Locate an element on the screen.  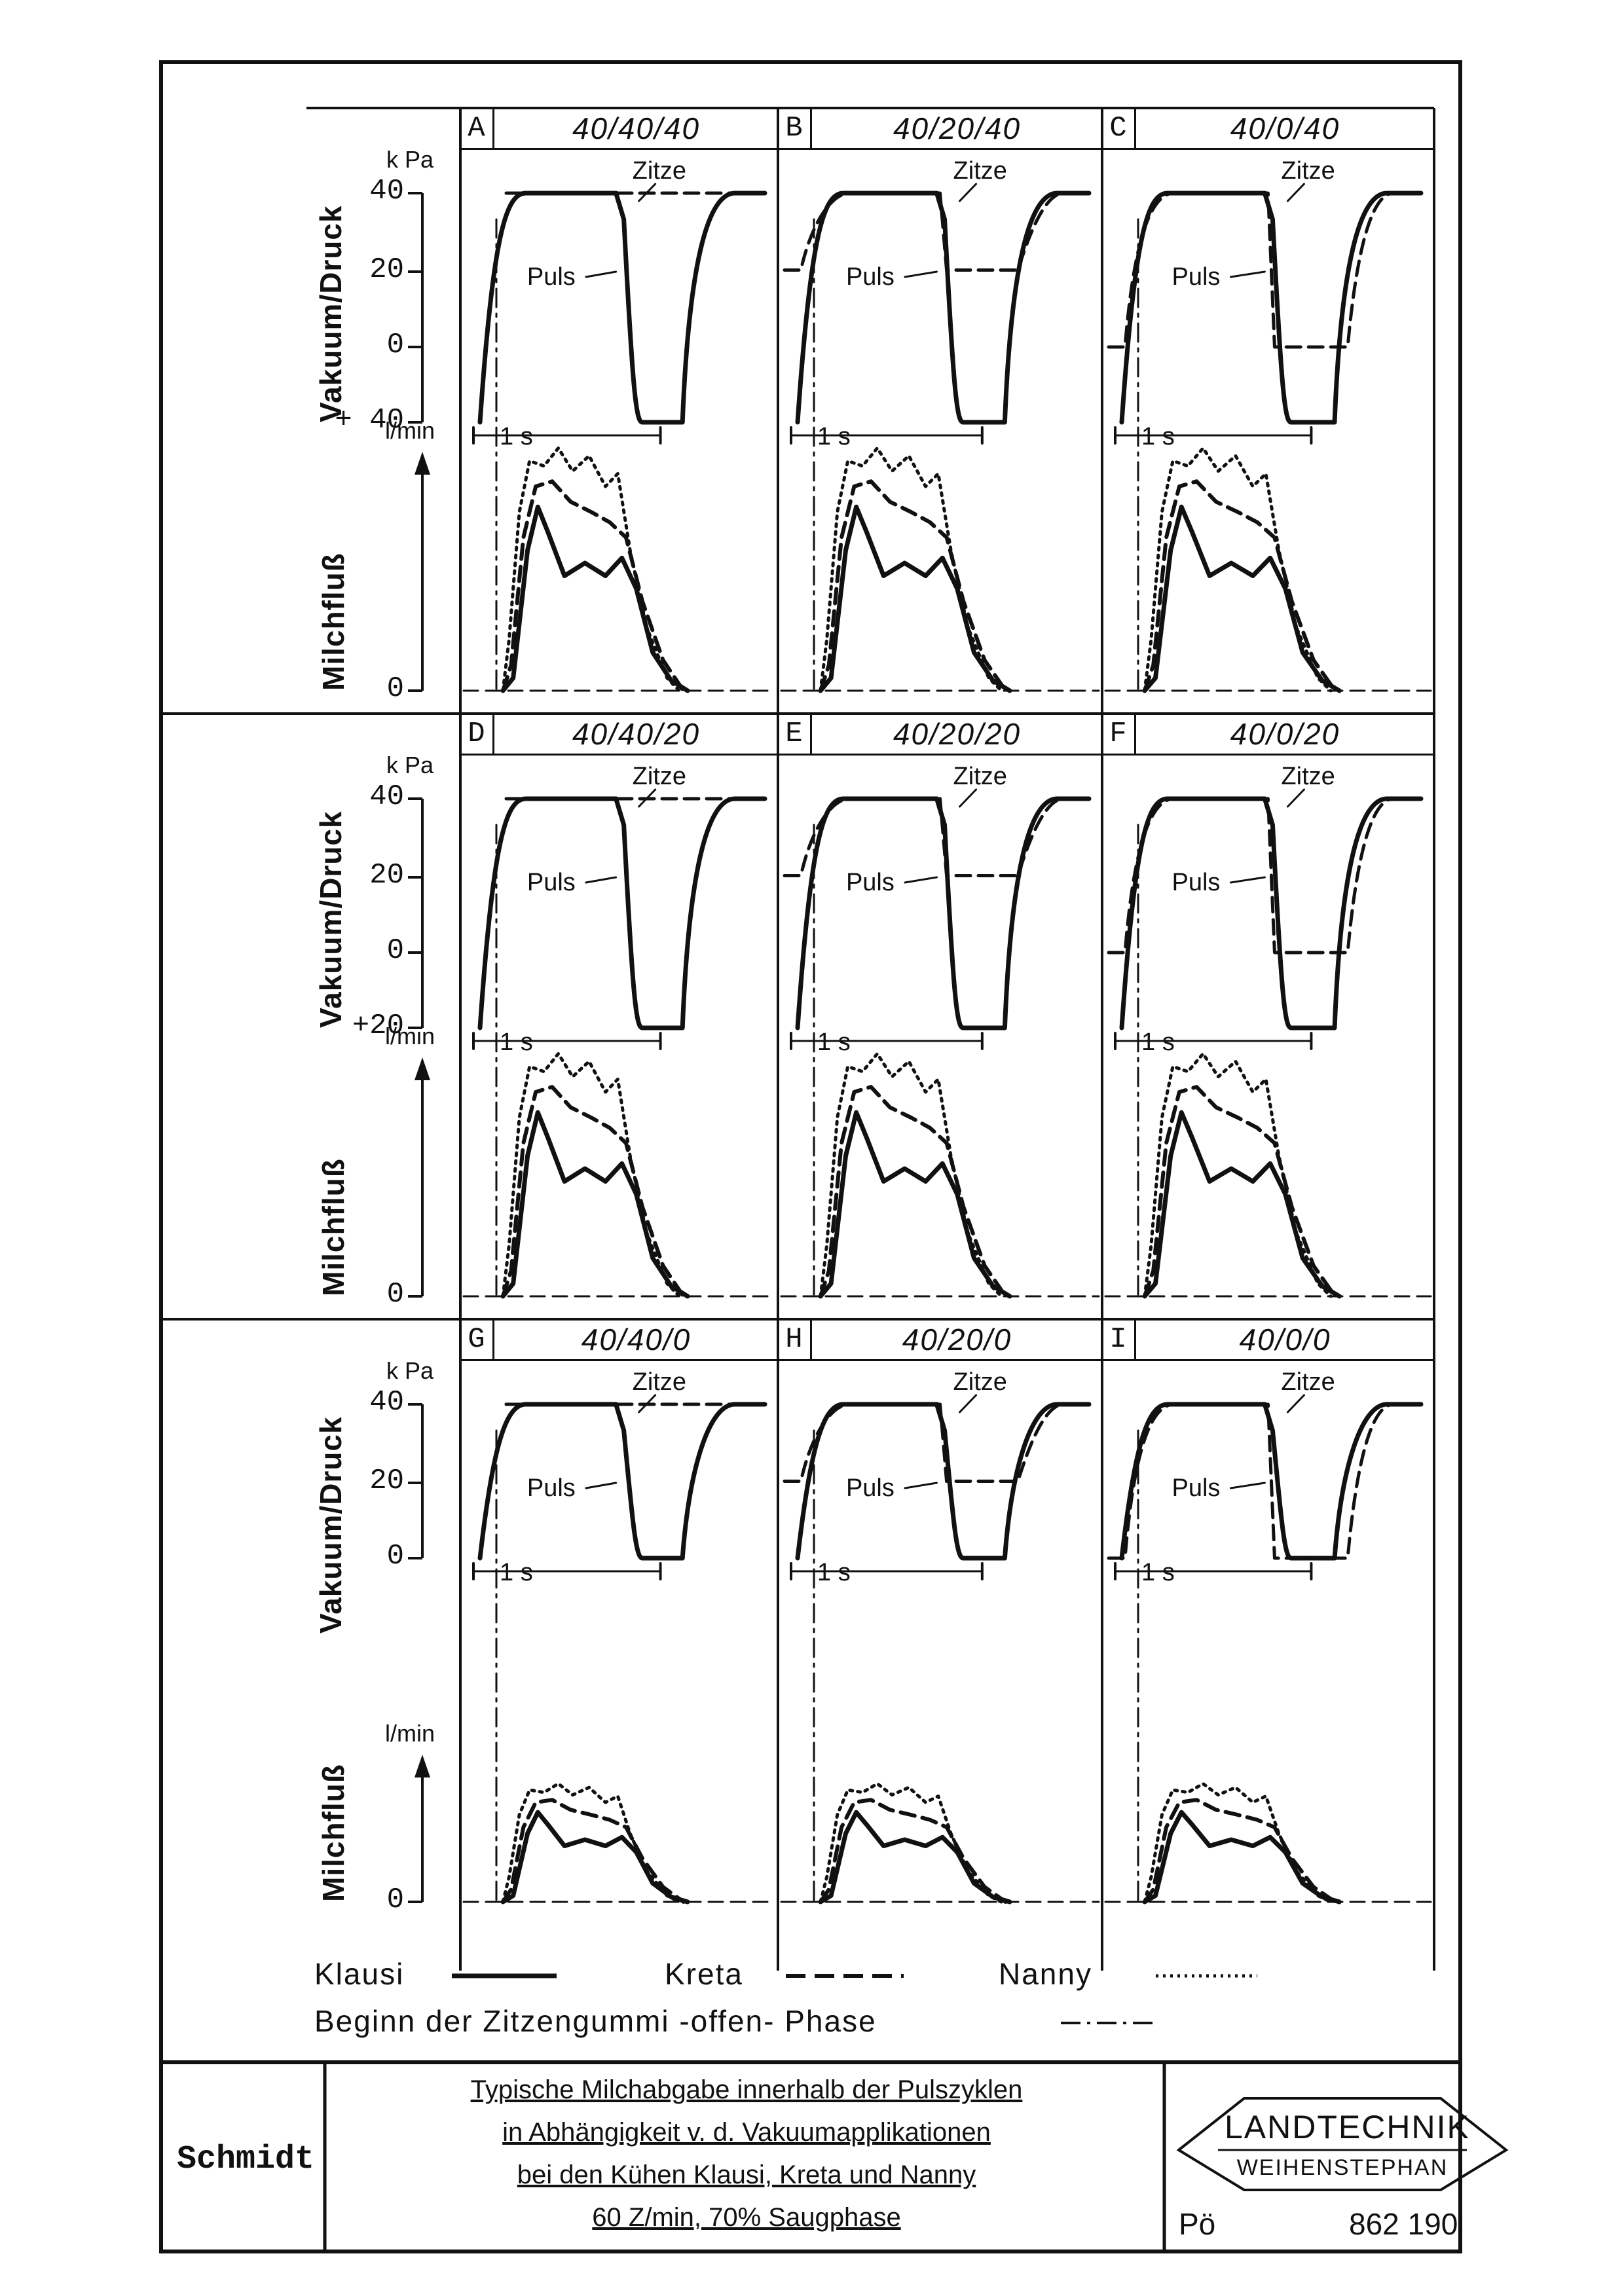
panel-code: 40/40/20 is located at coordinates (636, 734).